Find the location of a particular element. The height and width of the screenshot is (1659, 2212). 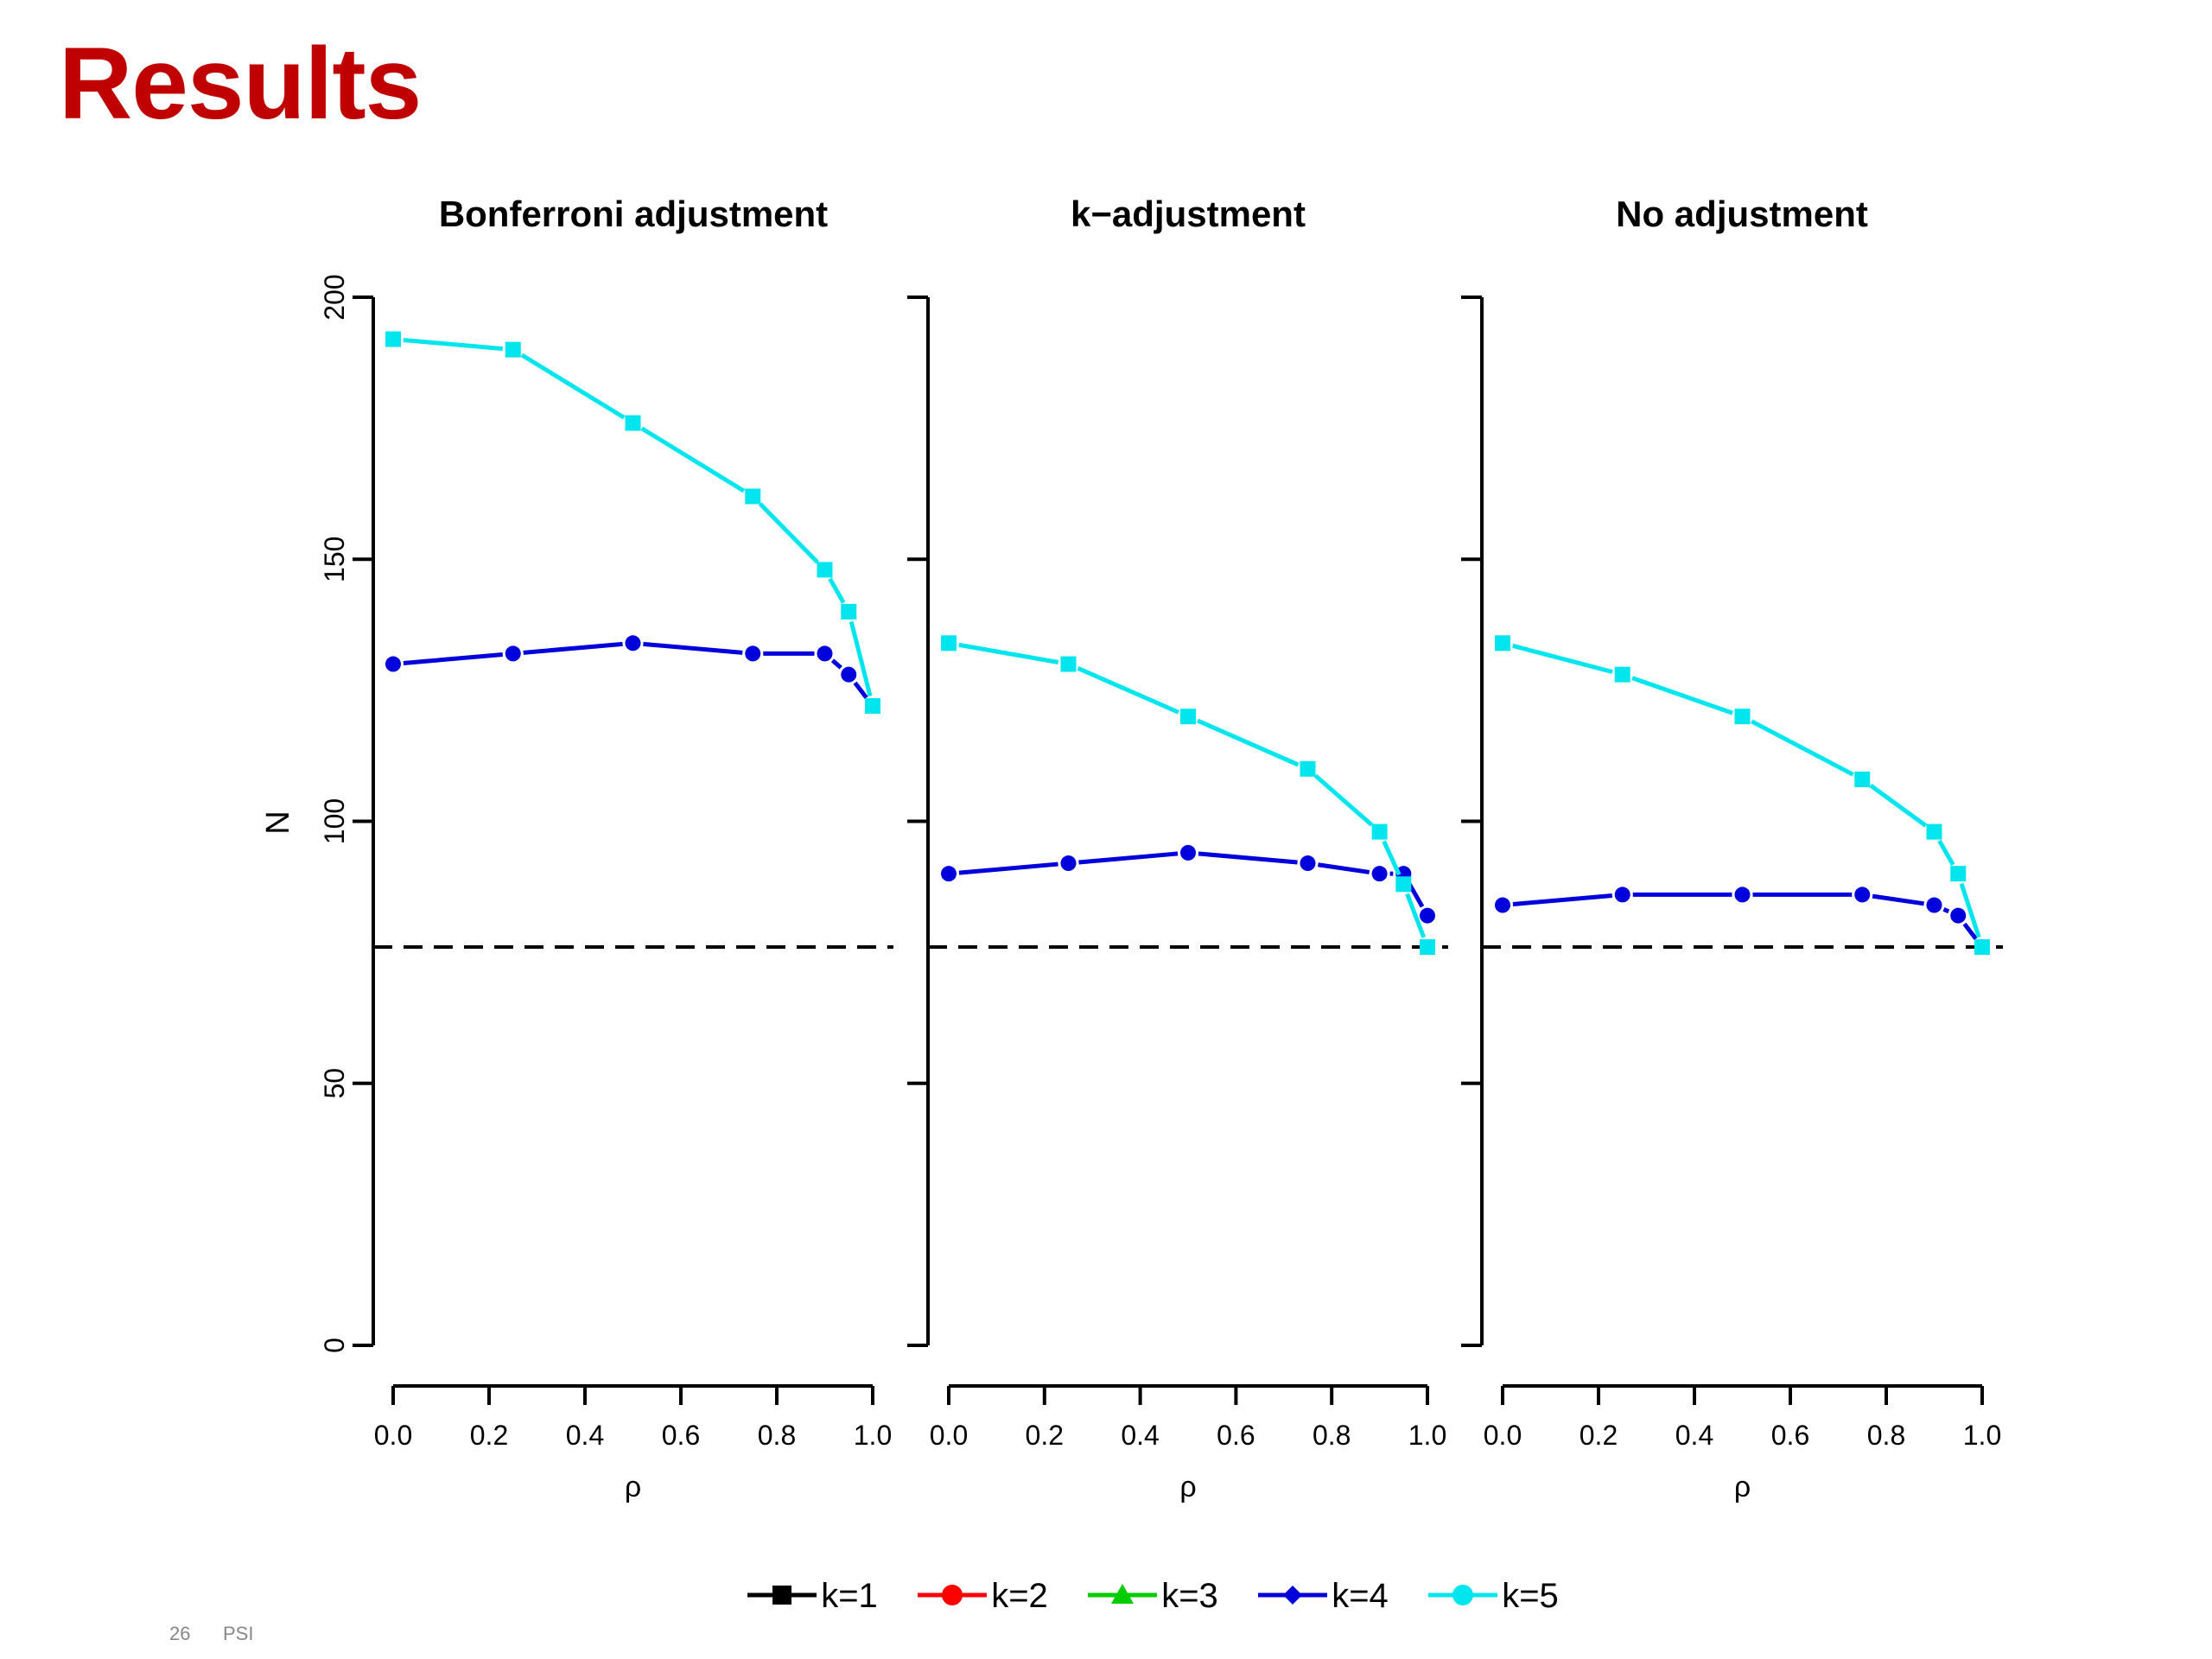

y-tick-label: 50 is located at coordinates (334, 1083).